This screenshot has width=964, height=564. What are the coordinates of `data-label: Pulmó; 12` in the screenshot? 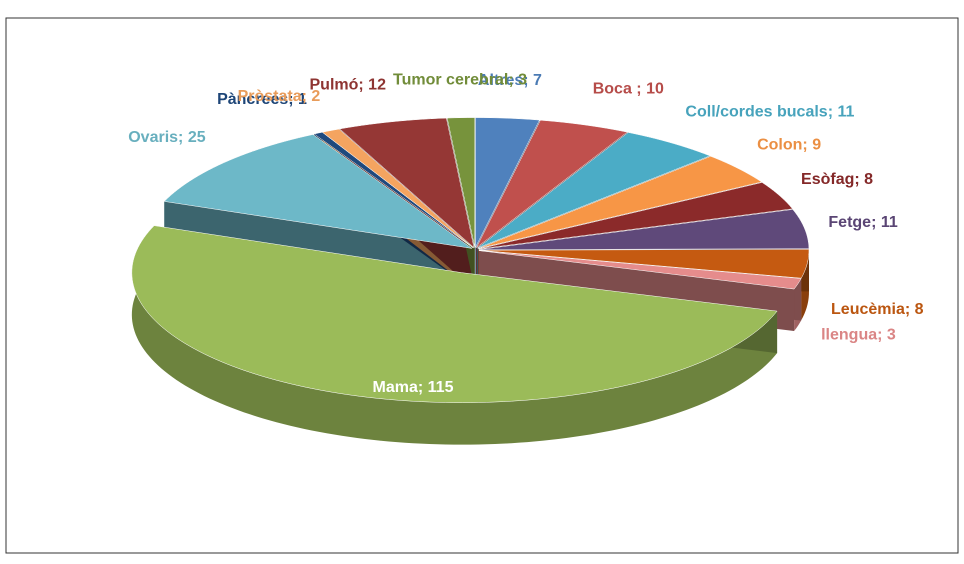 It's located at (348, 85).